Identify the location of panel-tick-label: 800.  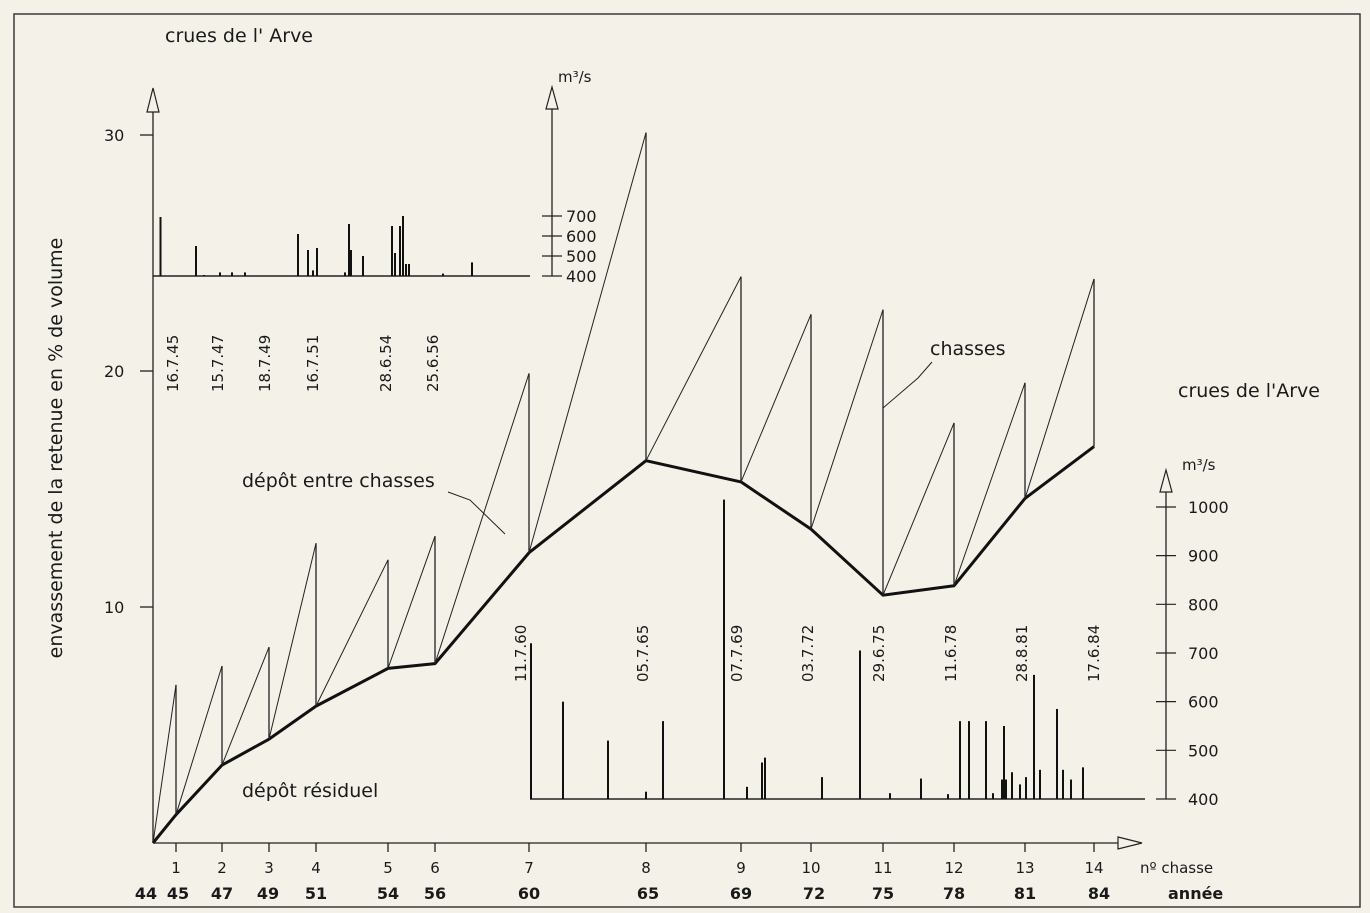
(1203, 604).